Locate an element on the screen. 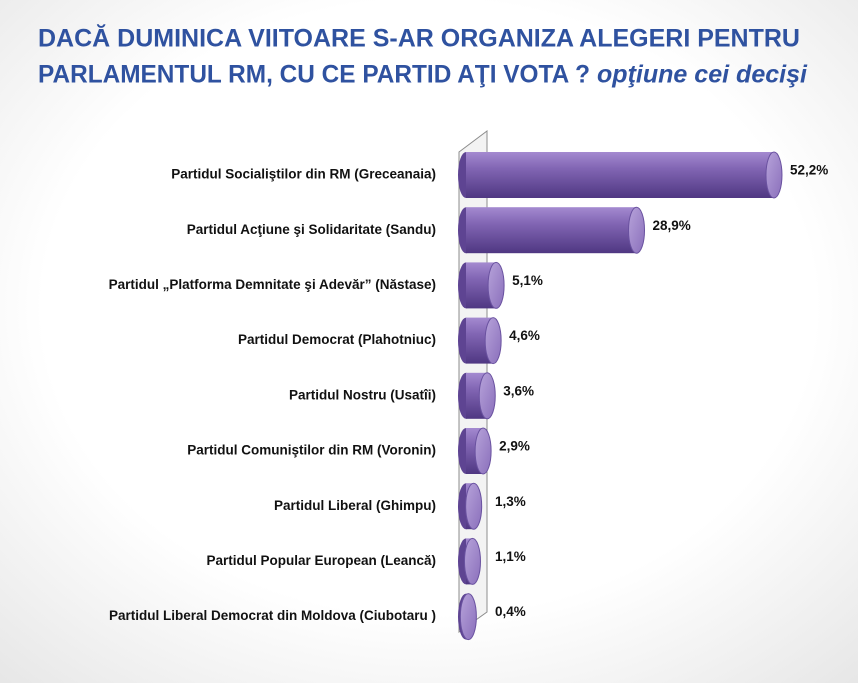 This screenshot has height=683, width=858. value-label: 4,6% is located at coordinates (524, 335).